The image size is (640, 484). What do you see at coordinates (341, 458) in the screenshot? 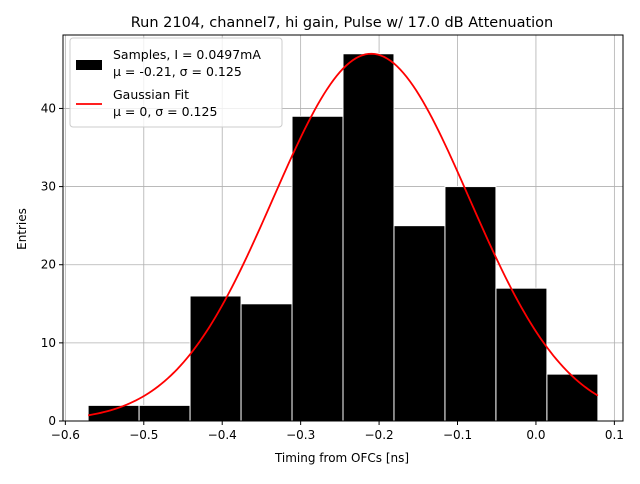
I see `x-axis-label: Timing from OFCs [ns]` at bounding box center [341, 458].